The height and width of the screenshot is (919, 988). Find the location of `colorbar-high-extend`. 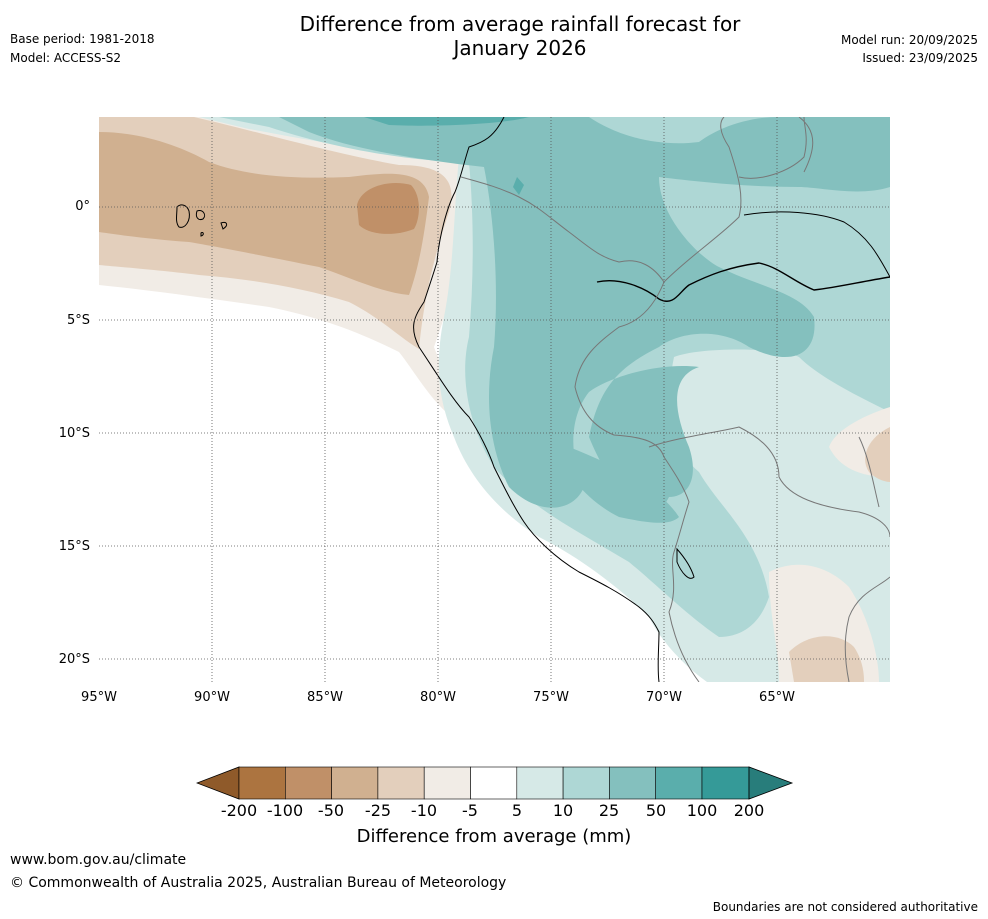

colorbar-high-extend is located at coordinates (771, 783).